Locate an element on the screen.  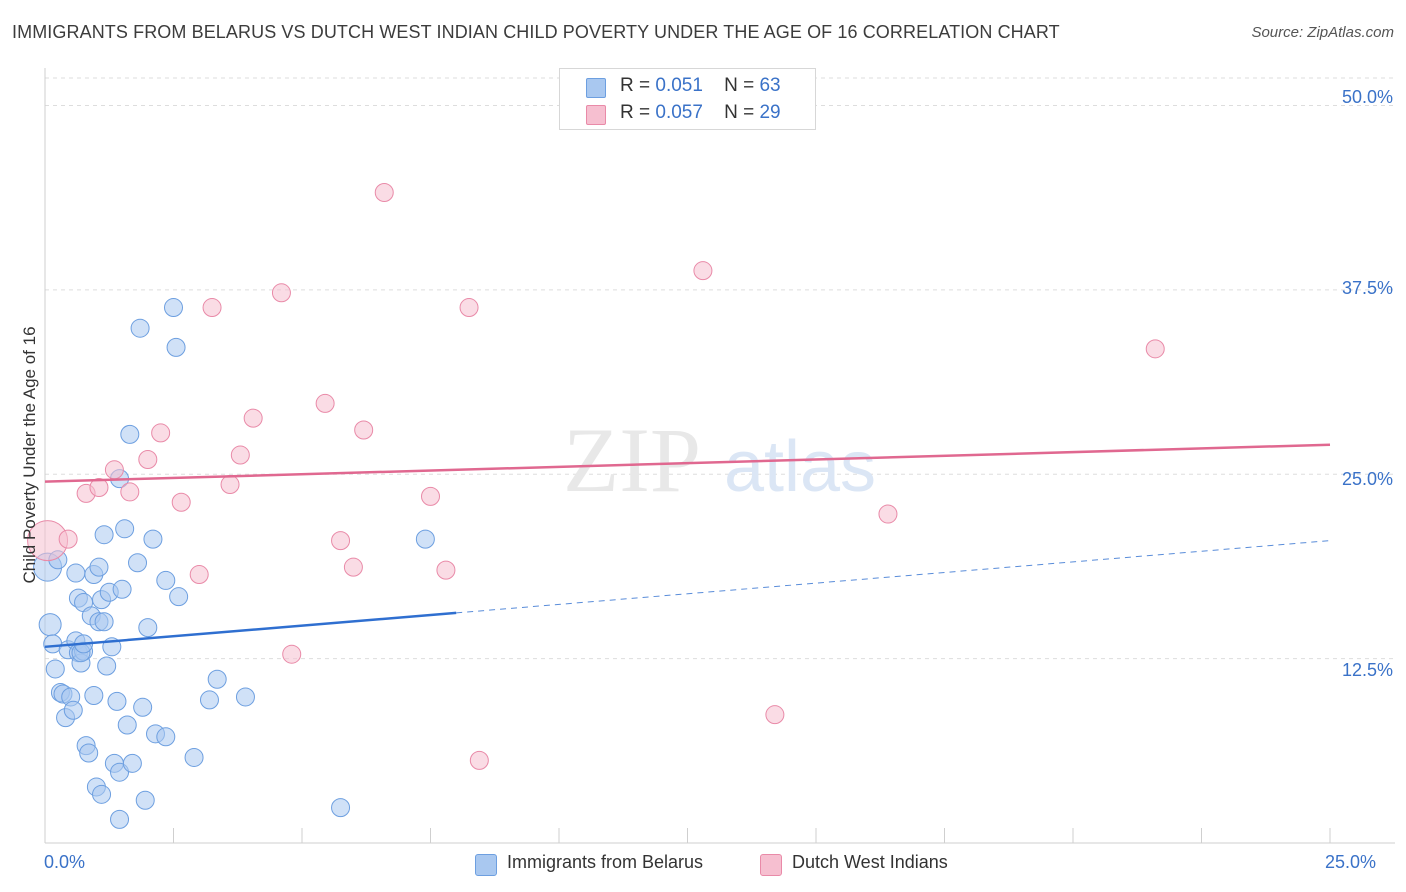
source-label: Source: ZipAtlas.com is located at coordinates (1322, 32).